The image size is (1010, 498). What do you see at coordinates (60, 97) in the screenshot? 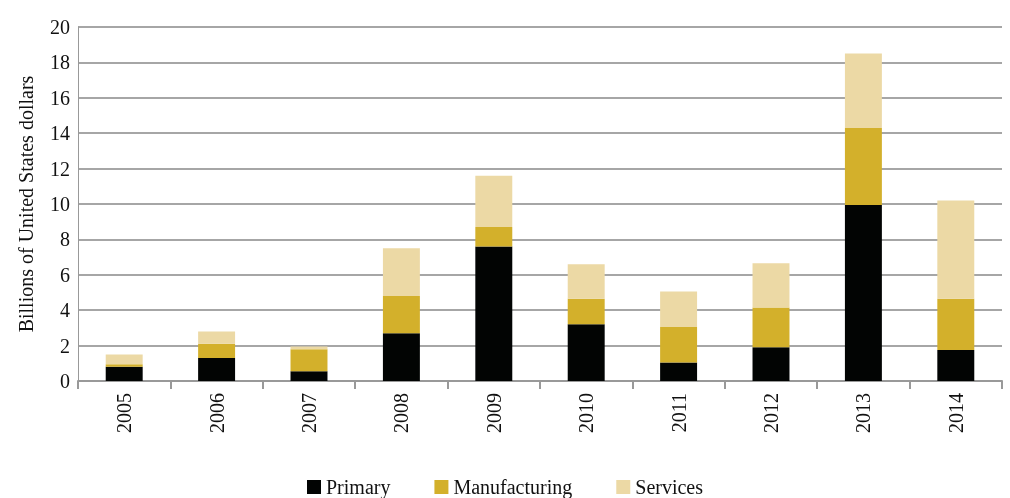
I see `y-tick-label: 16` at bounding box center [60, 97].